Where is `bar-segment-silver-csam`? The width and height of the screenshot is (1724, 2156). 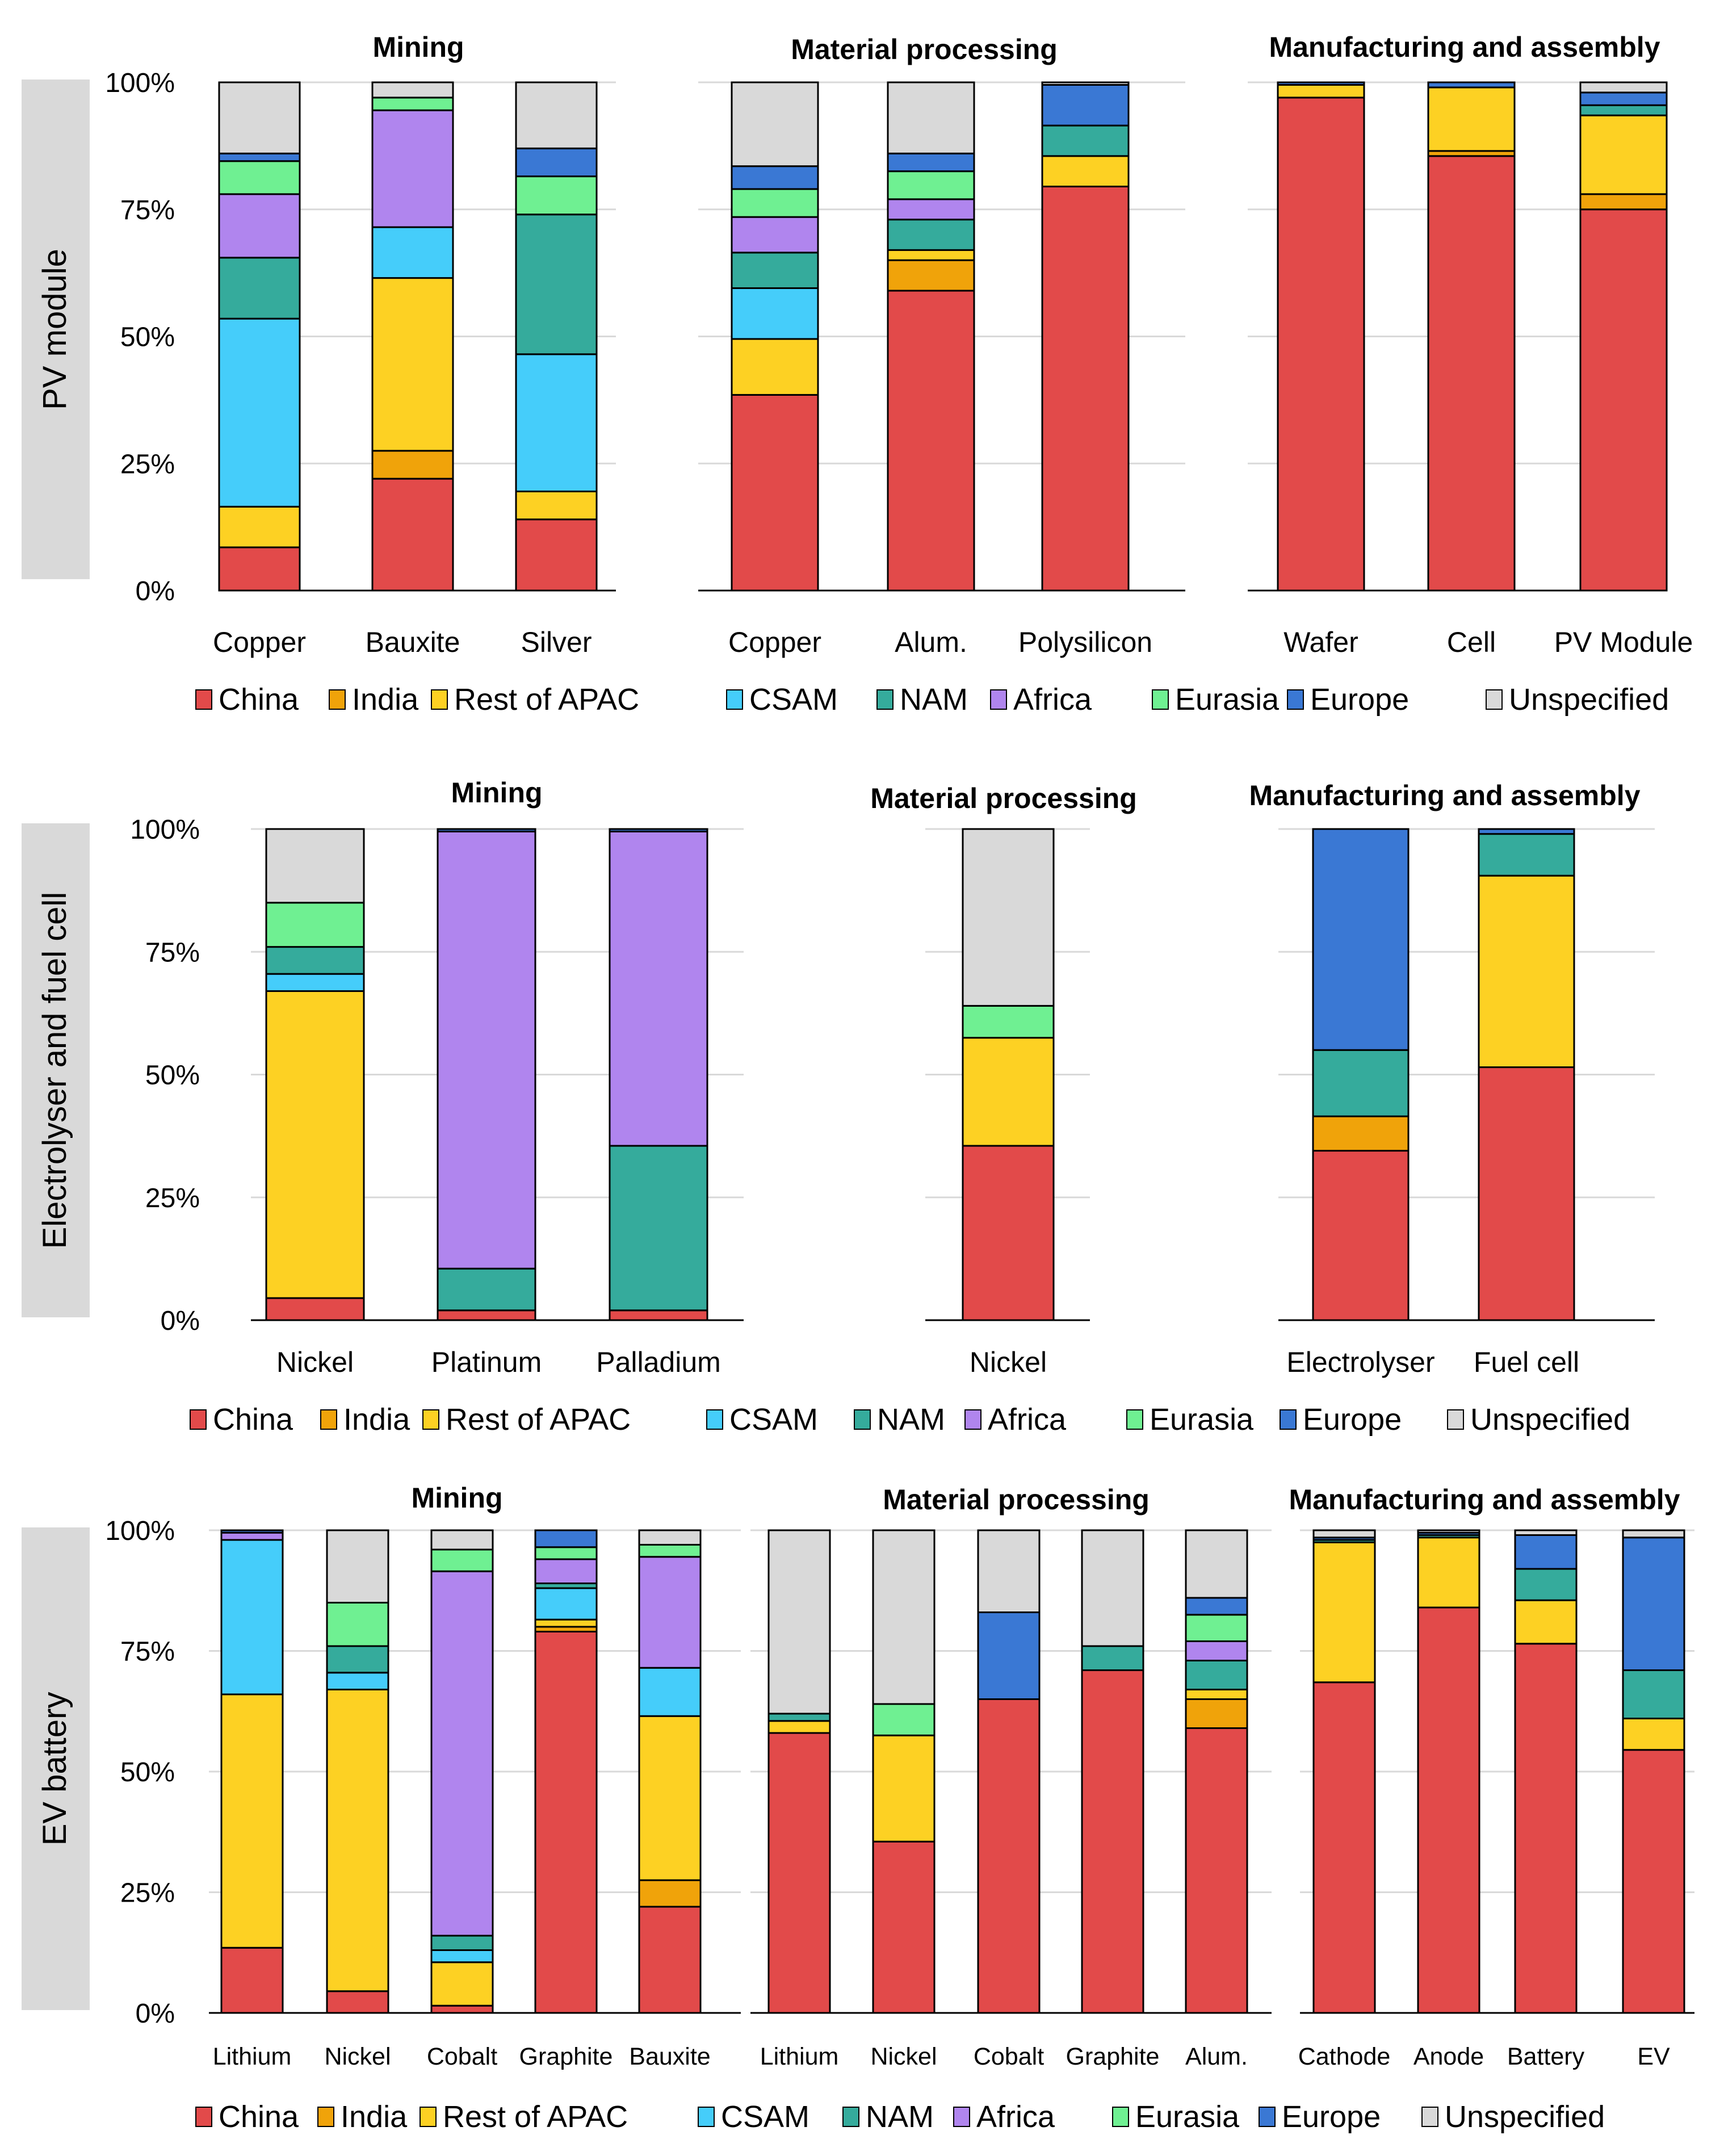
bar-segment-silver-csam is located at coordinates (556, 423).